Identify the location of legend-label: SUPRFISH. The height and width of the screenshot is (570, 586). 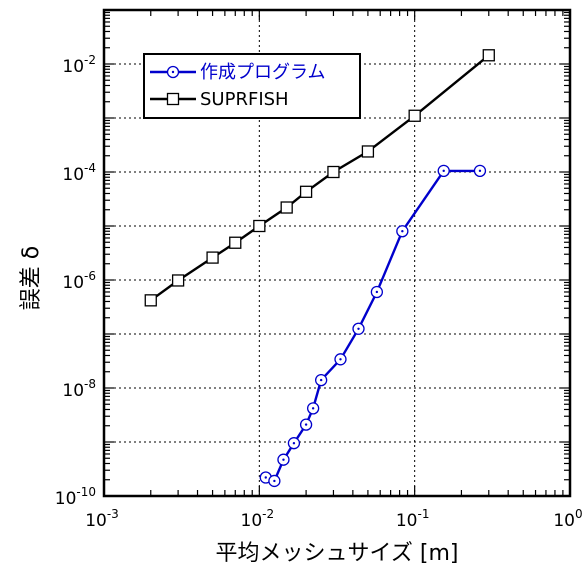
(244, 99).